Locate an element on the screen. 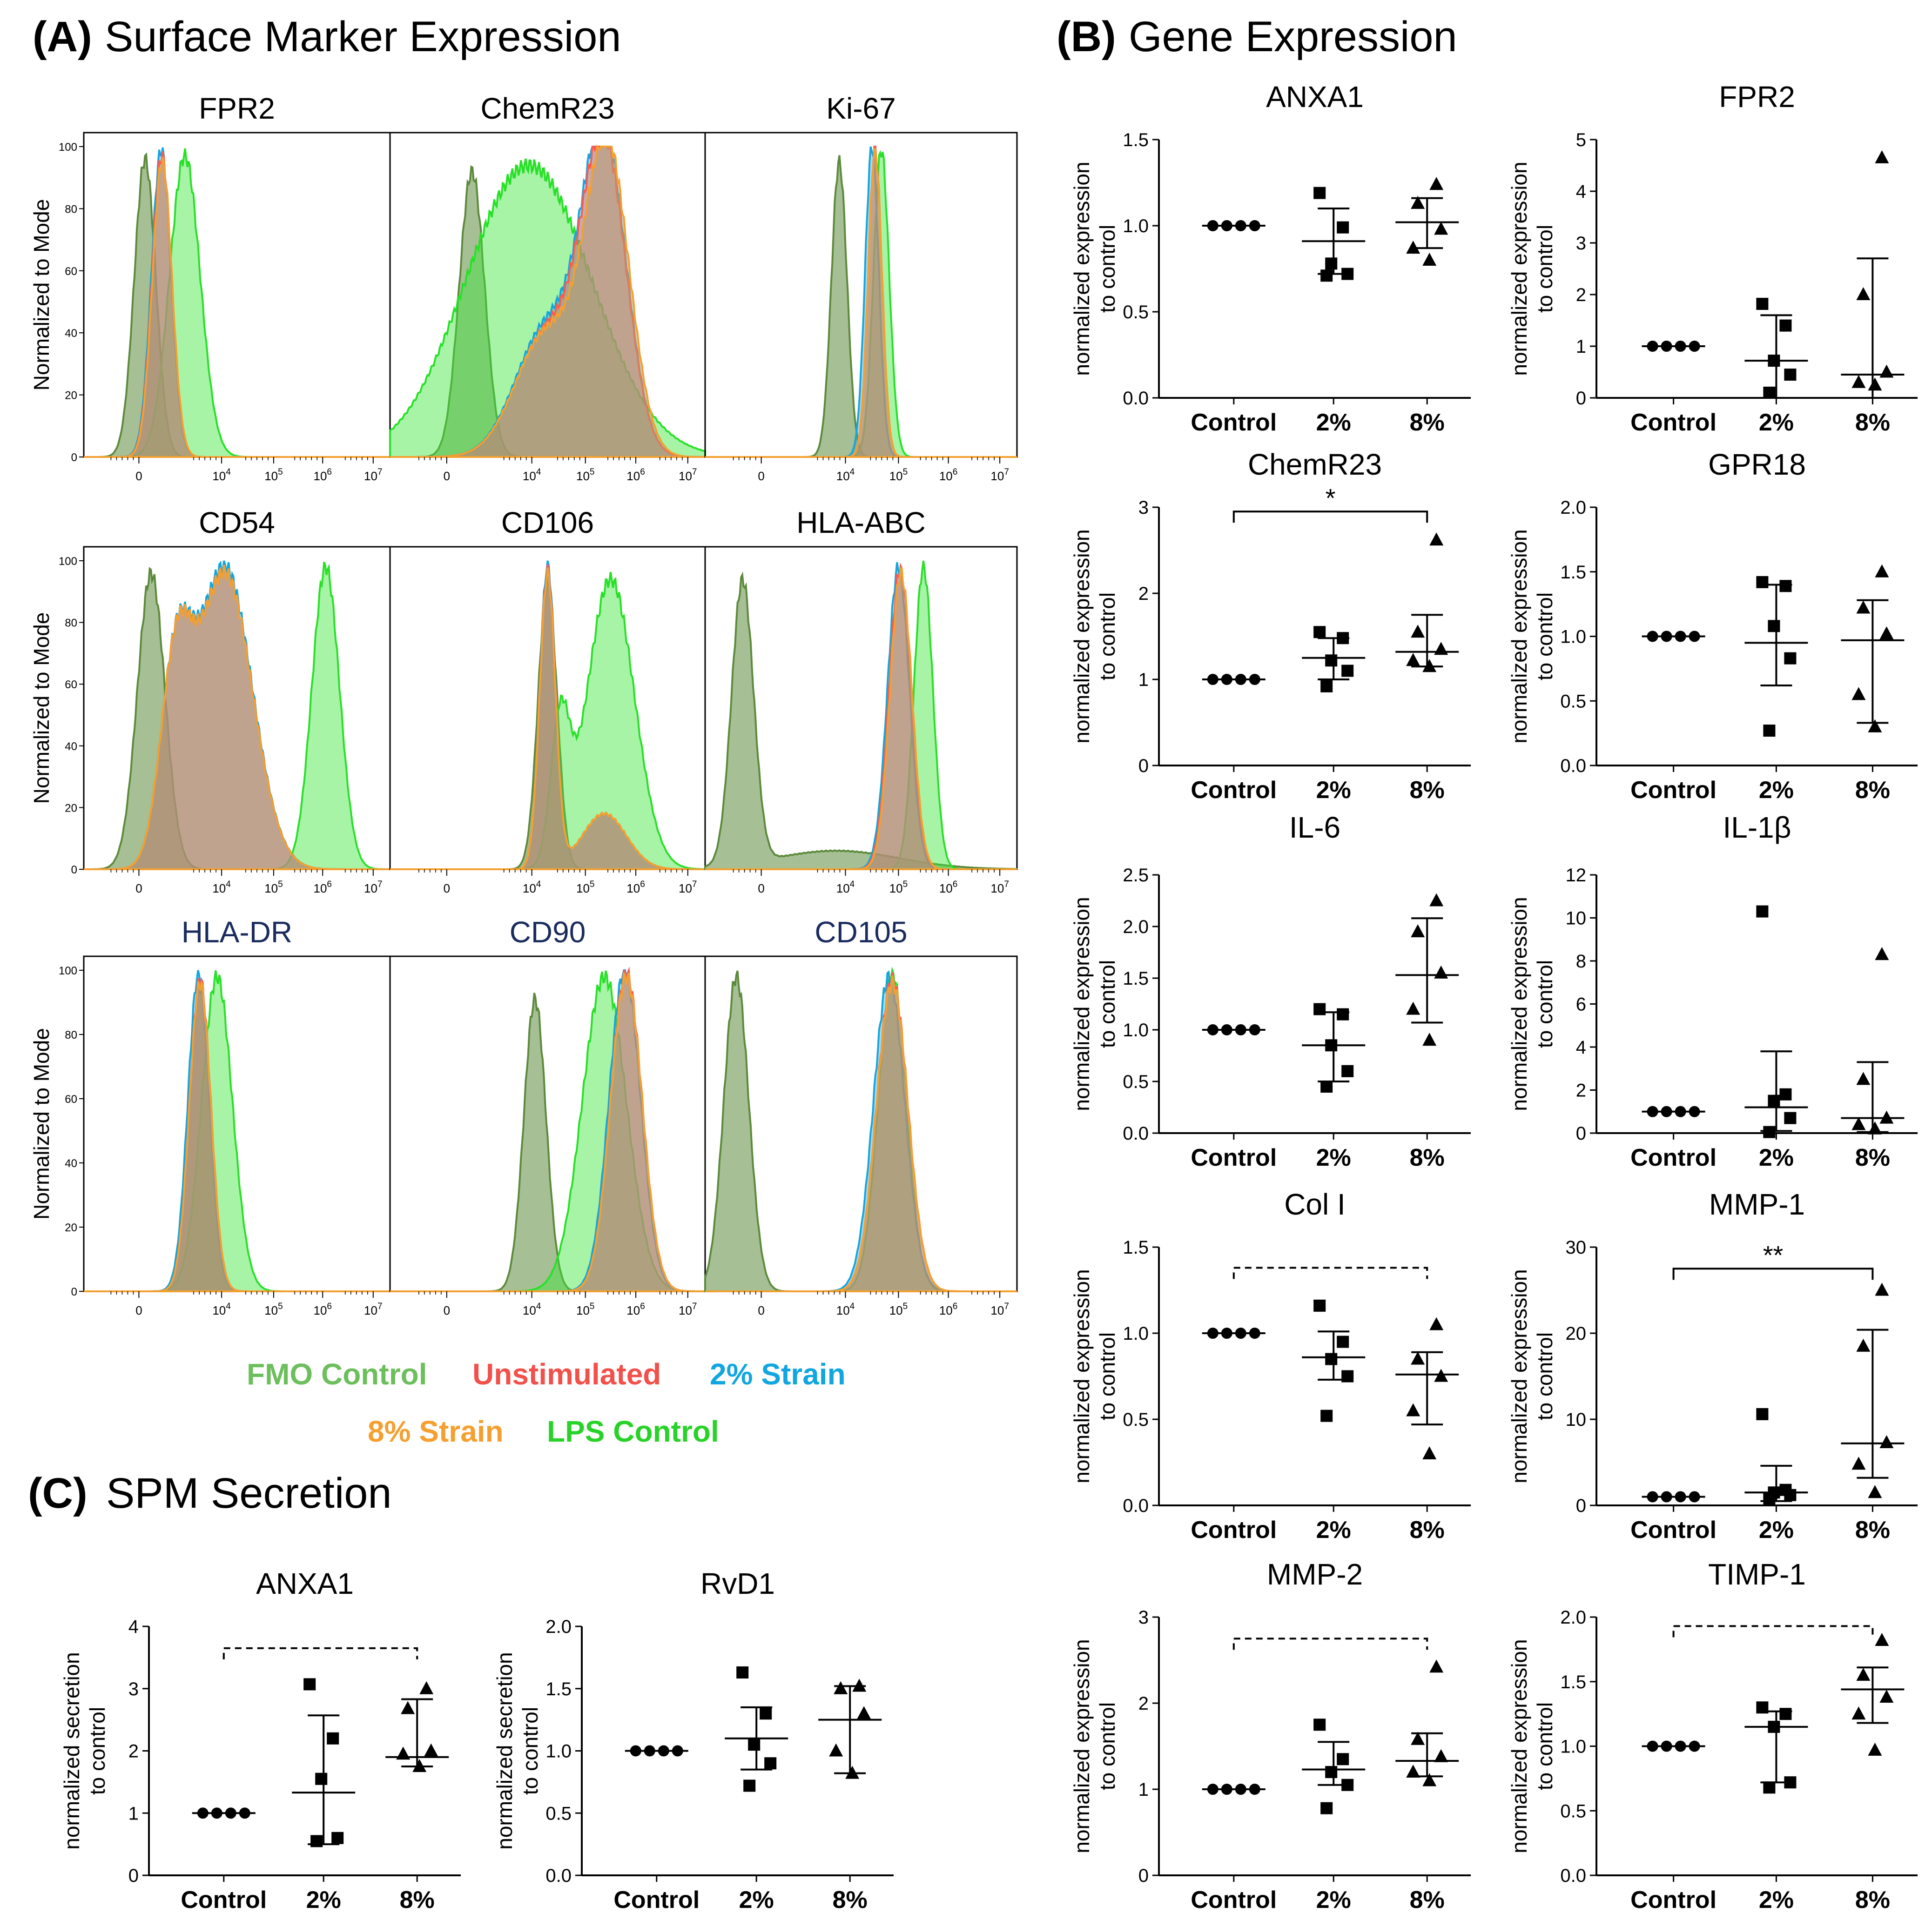  dot-plot-y-tick-label: 1.0 is located at coordinates (1136, 226).